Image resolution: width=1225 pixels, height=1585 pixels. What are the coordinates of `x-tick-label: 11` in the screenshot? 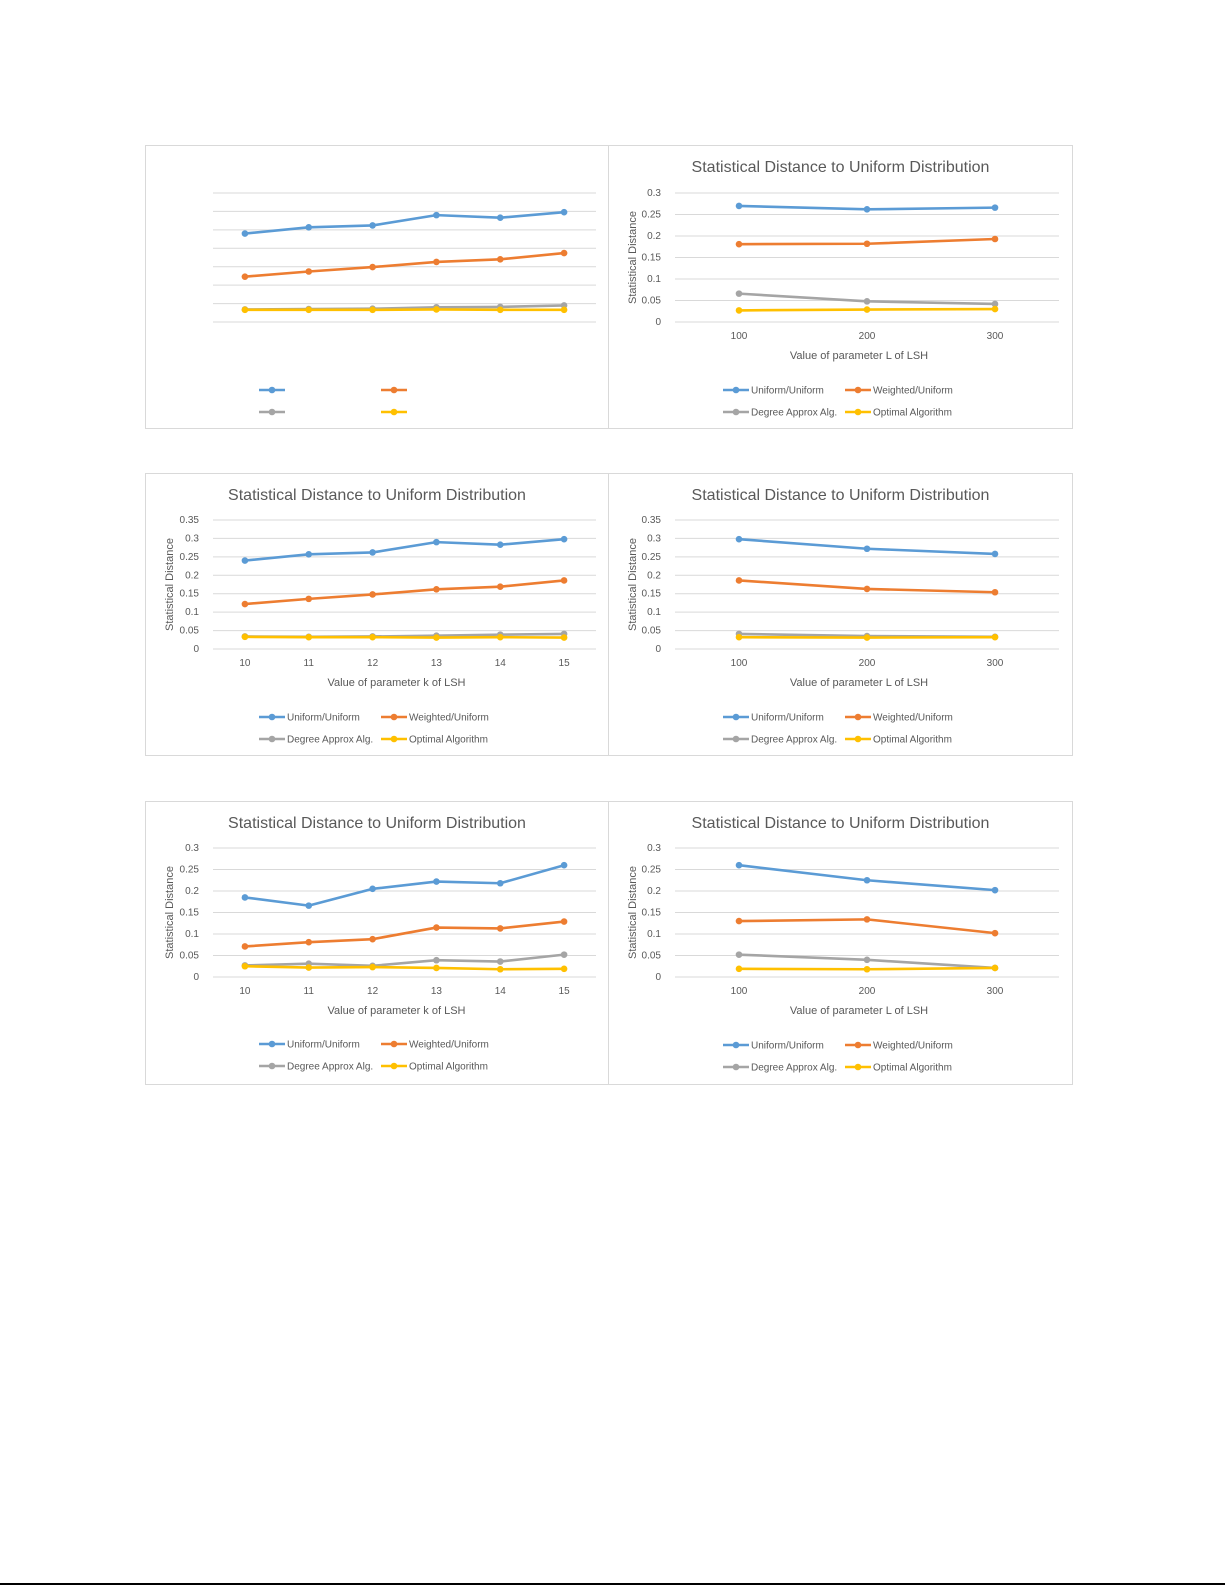 It's located at (309, 663).